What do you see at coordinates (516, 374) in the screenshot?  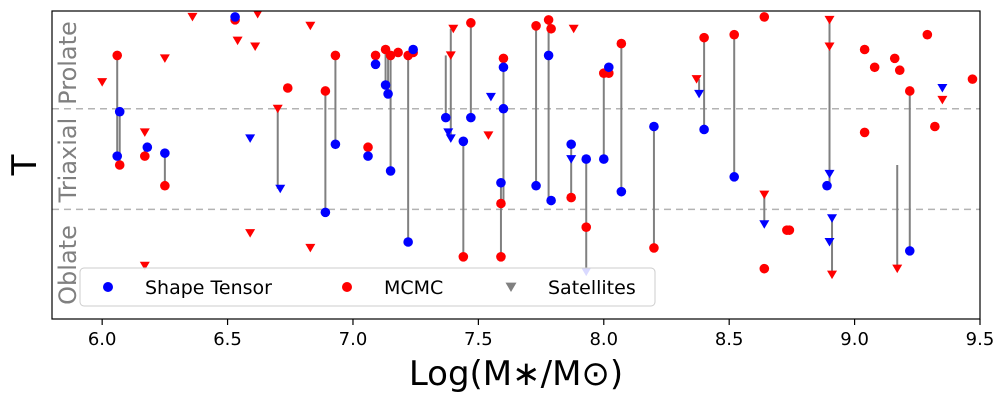 I see `x-axis-title: Log(M∗/M⊙)` at bounding box center [516, 374].